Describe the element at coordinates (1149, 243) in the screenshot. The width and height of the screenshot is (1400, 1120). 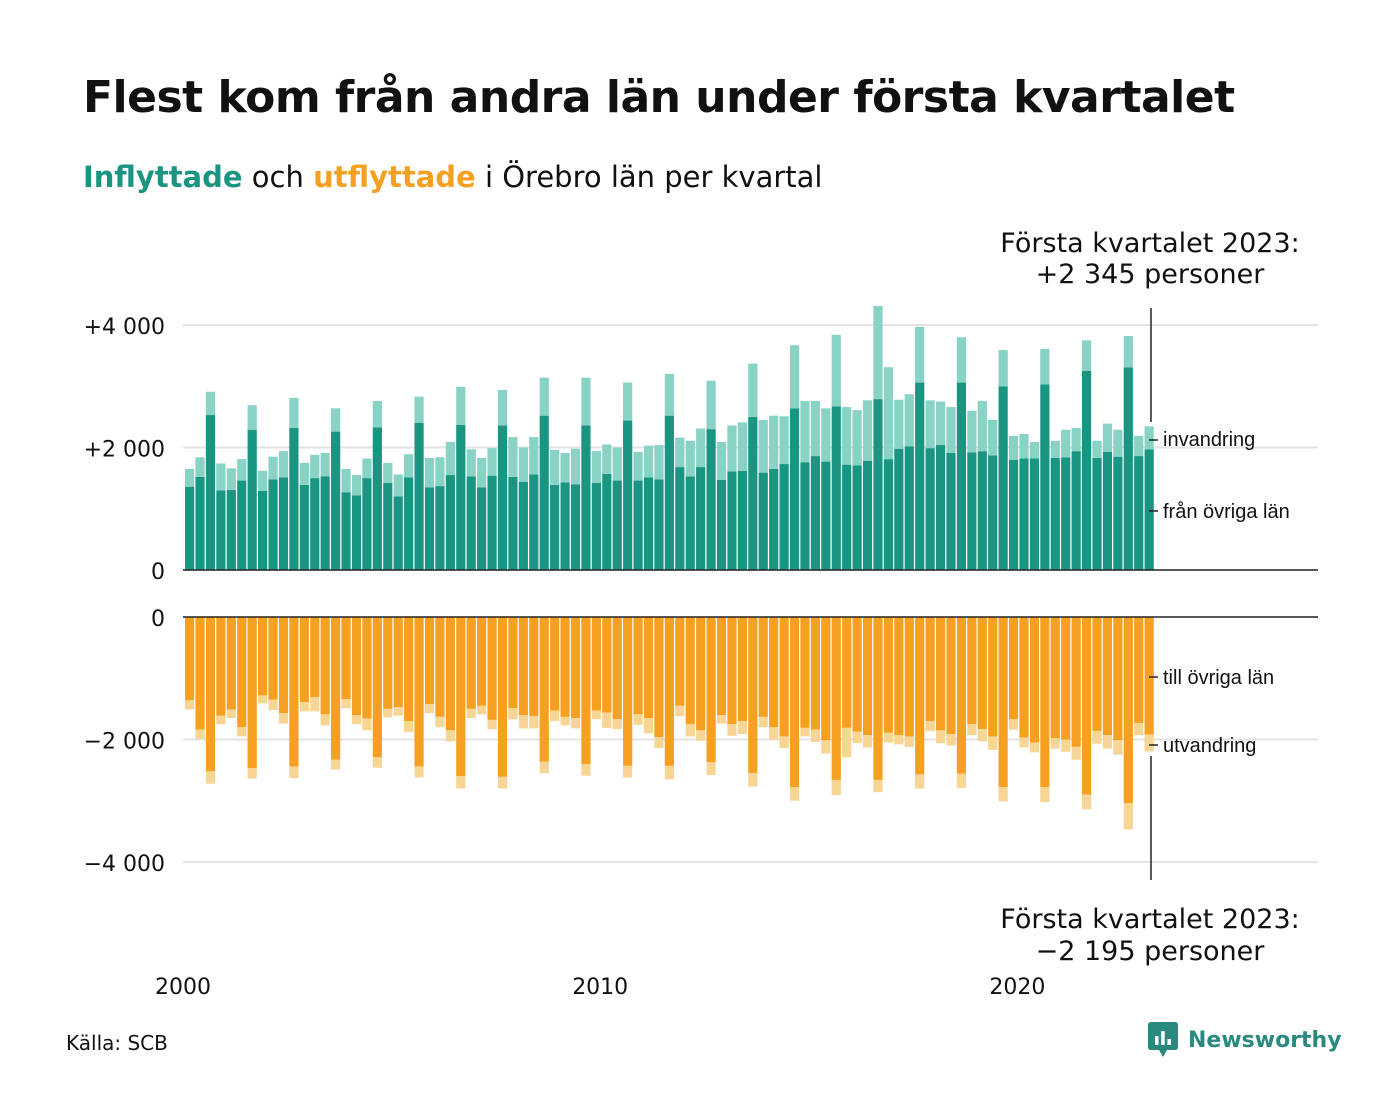
I see `annotation-top-line1: Första kvartalet 2023:` at that location.